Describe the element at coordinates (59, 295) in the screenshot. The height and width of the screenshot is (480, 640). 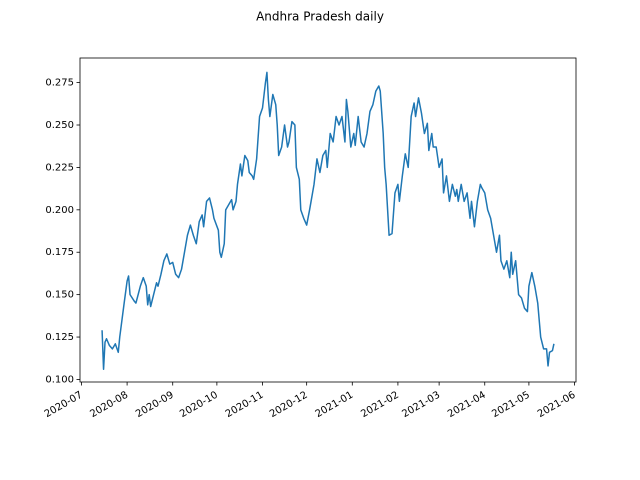
I see `y-tick-label: 0.150` at that location.